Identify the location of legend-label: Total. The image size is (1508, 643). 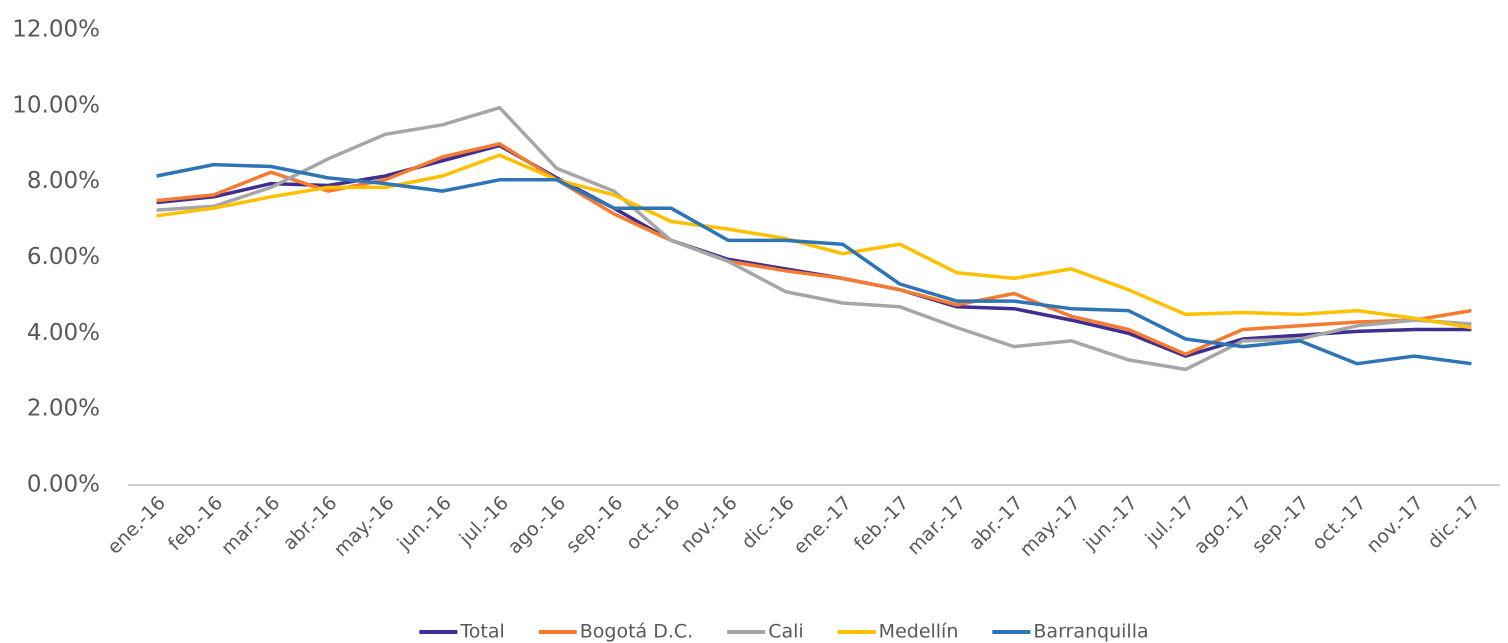
(481, 632).